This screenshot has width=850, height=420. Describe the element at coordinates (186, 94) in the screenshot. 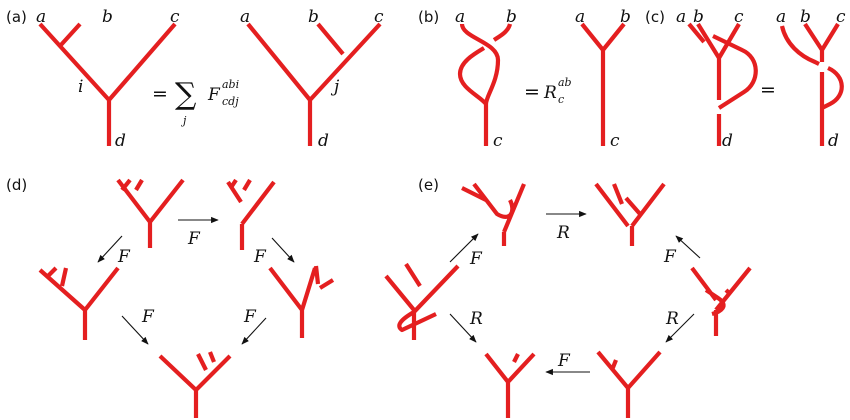

I see `panel-a-sum-symbol: ∑` at that location.